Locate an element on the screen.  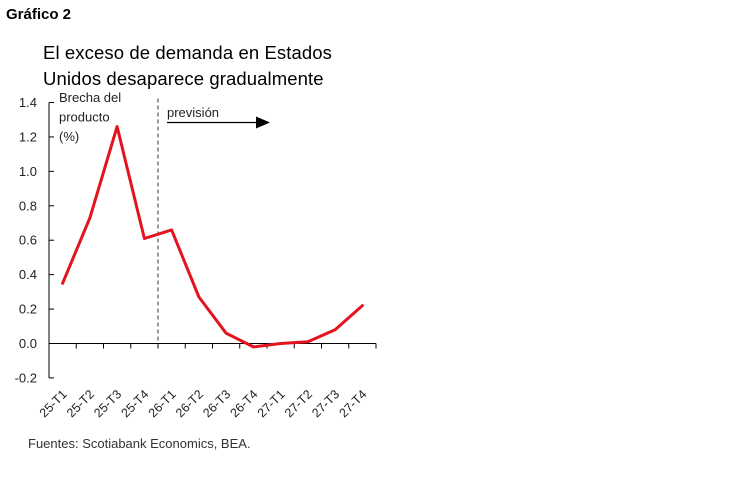
y-axis-label-line: (%) is located at coordinates (69, 136).